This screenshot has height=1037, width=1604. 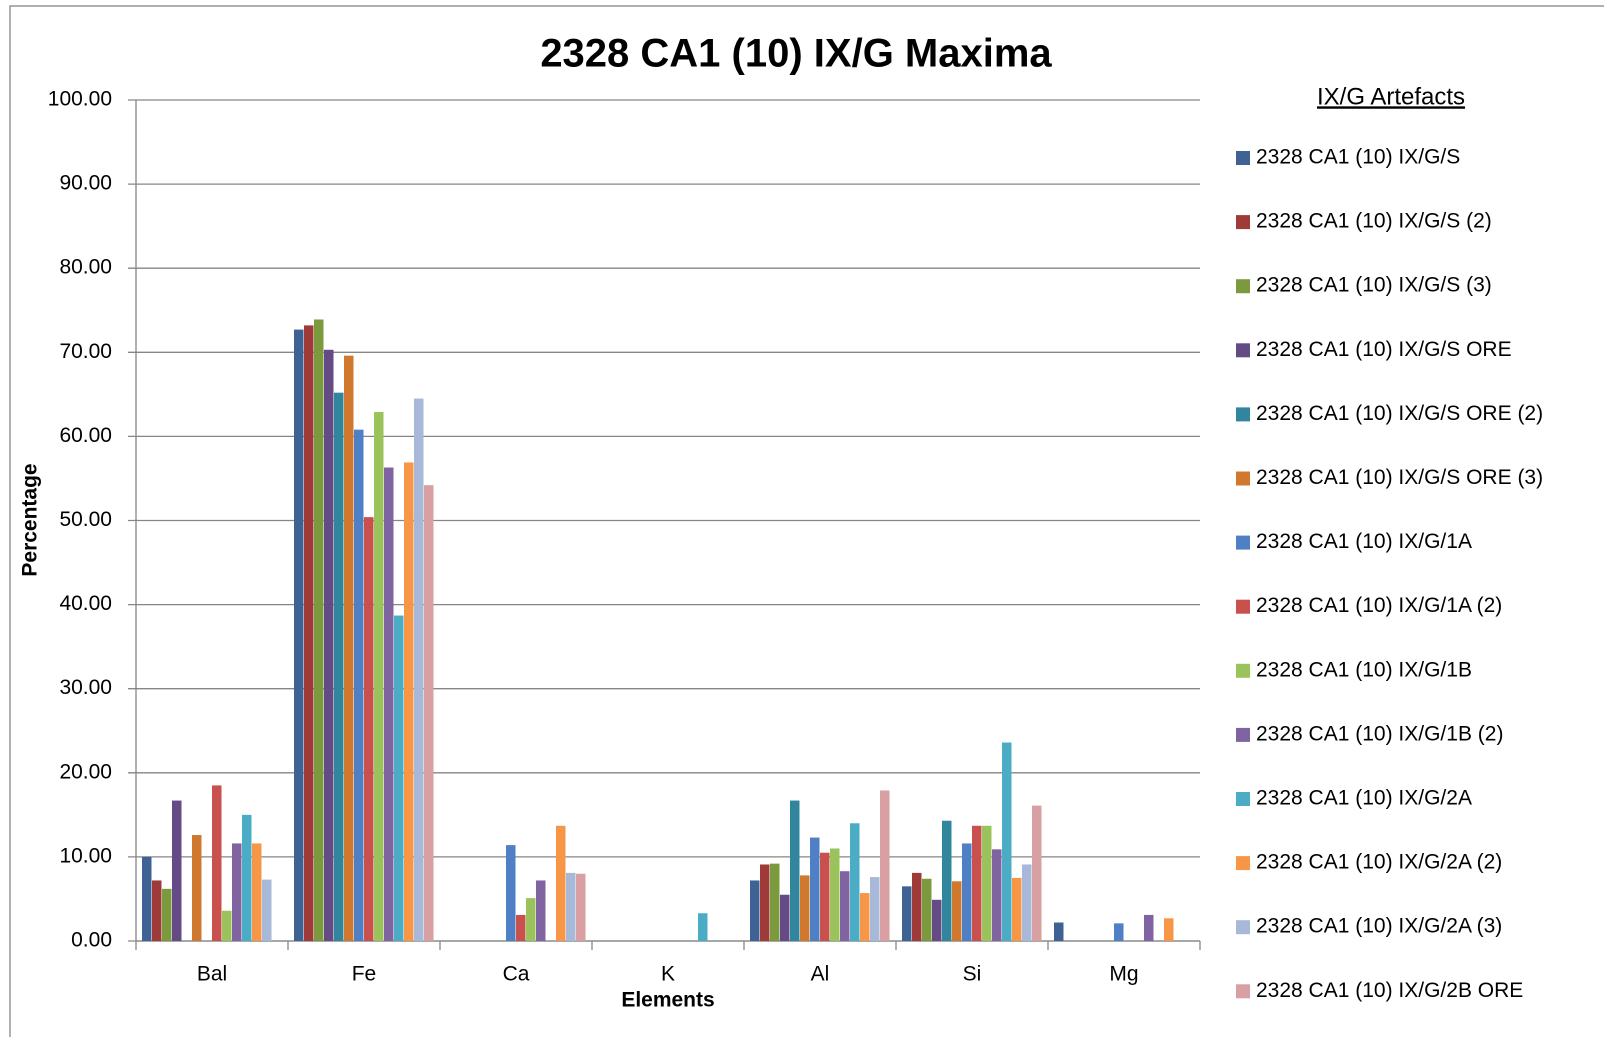 I want to click on x-tick-label: K, so click(x=668, y=974).